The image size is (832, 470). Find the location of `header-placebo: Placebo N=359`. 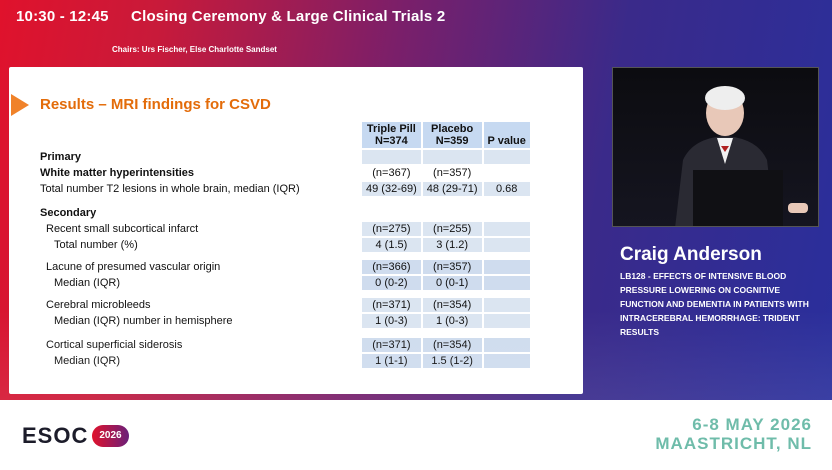

header-placebo: Placebo N=359 is located at coordinates (452, 135).